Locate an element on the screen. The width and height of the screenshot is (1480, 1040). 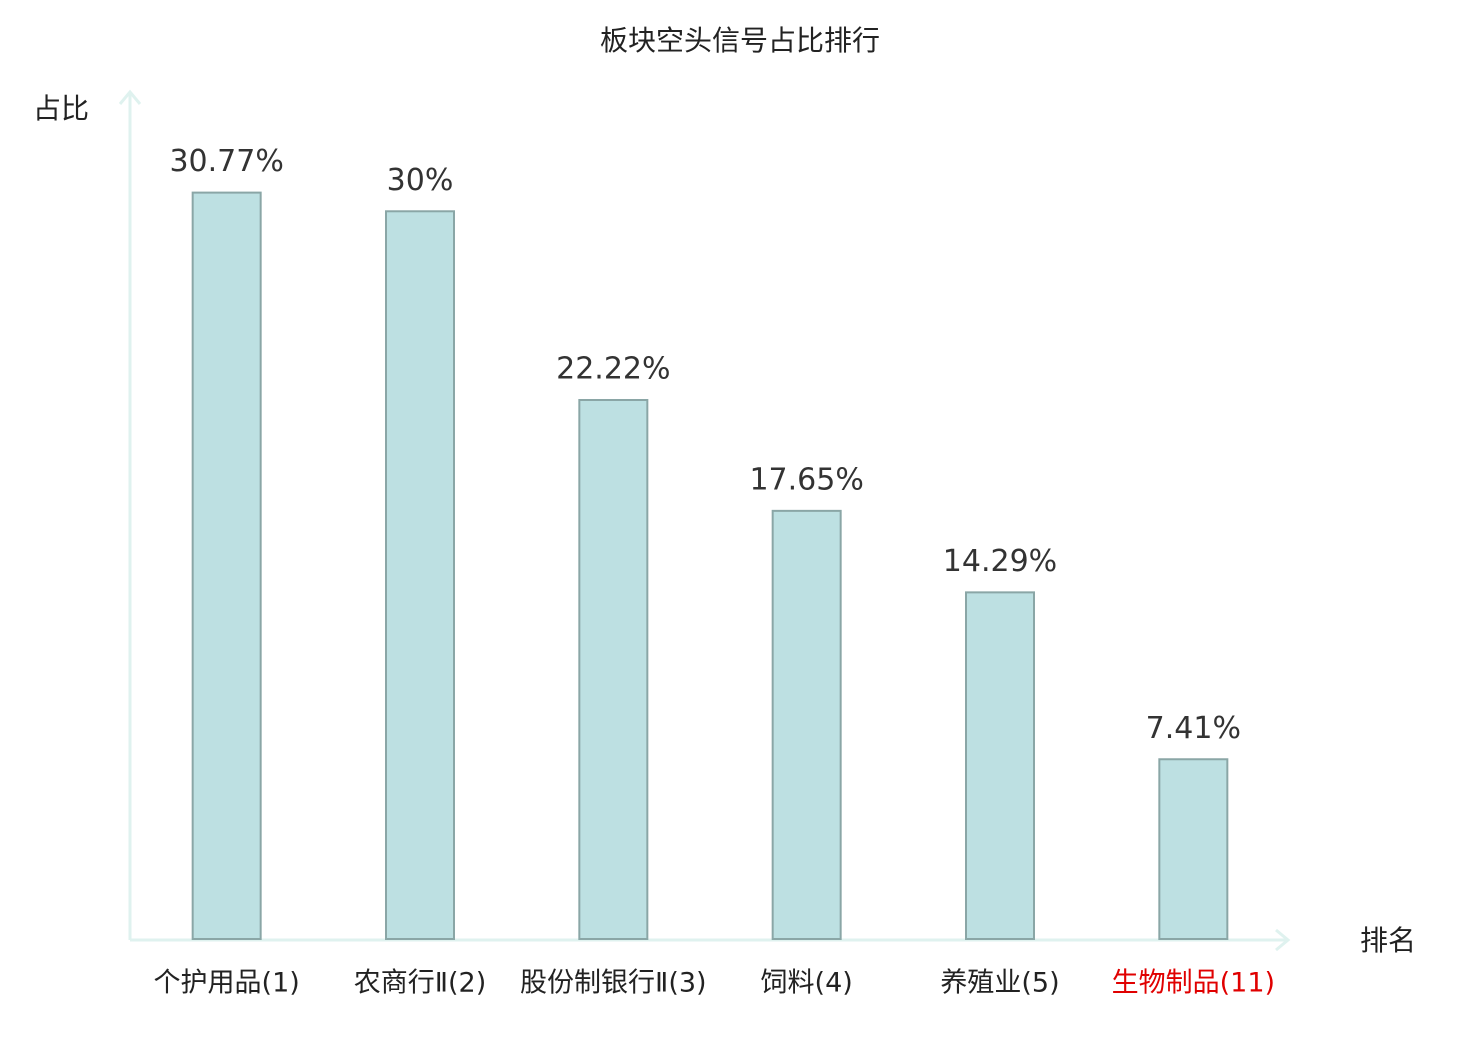
value-label: 7.41% is located at coordinates (1193, 728).